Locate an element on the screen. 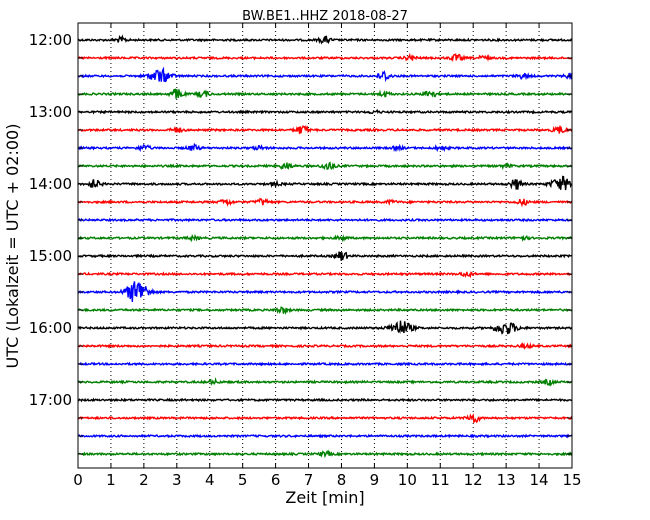 The height and width of the screenshot is (520, 650). x-tick-label: 5 is located at coordinates (243, 480).